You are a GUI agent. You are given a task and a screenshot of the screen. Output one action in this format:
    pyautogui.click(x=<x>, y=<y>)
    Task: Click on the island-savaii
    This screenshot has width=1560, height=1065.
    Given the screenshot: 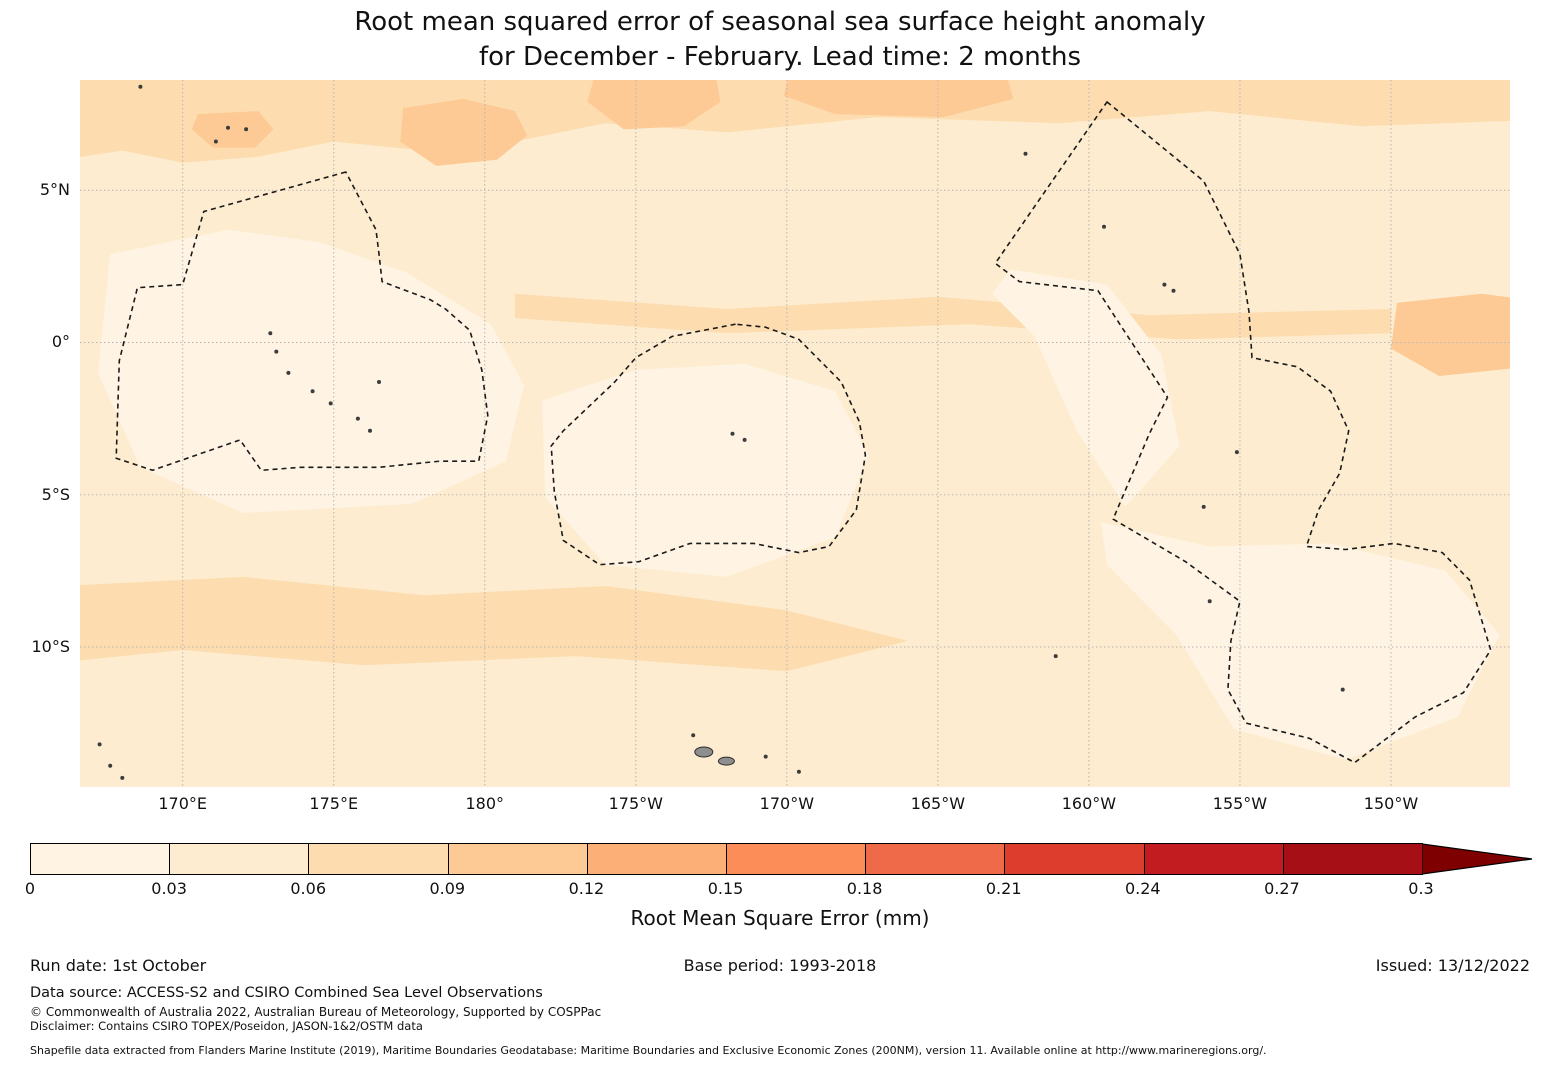 What is the action you would take?
    pyautogui.click(x=704, y=752)
    